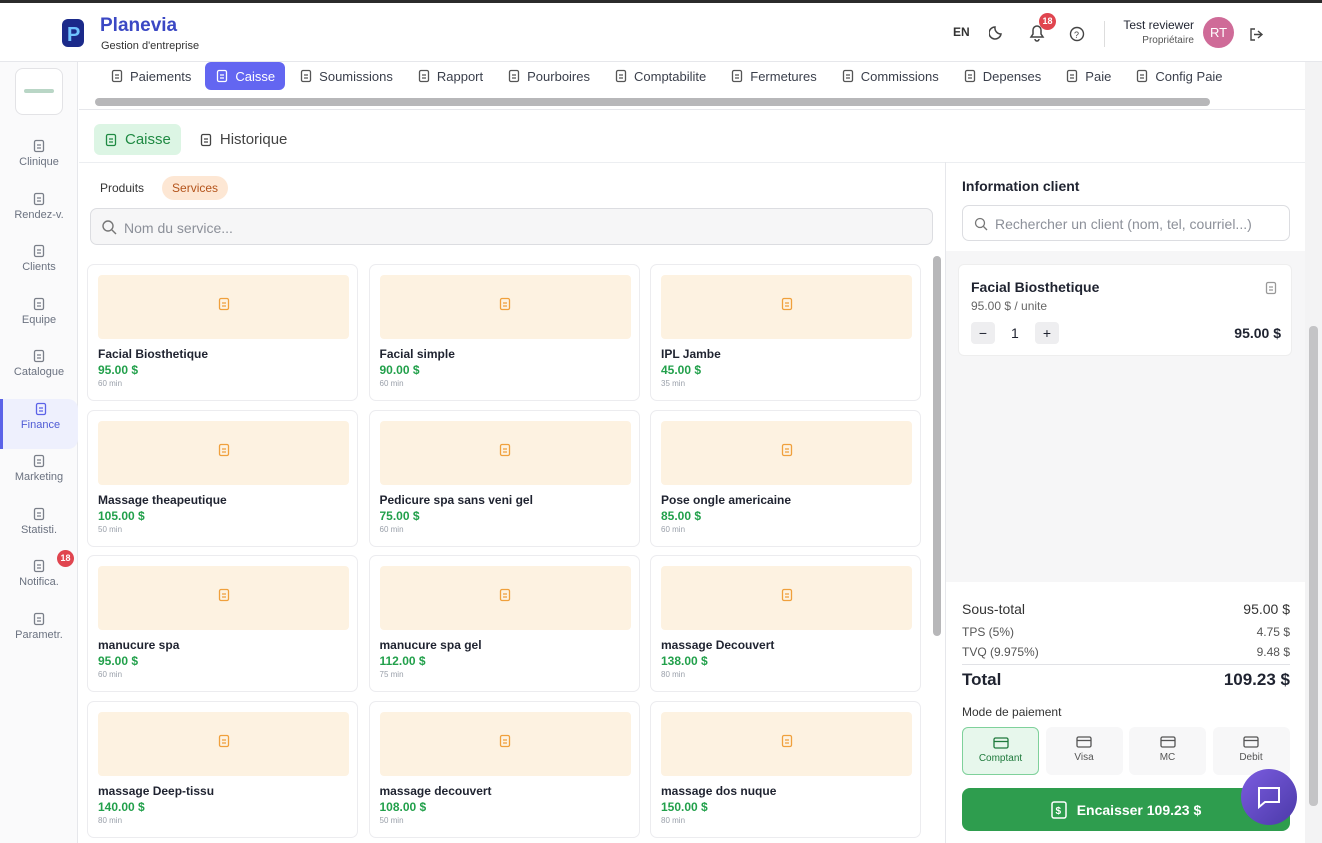 This screenshot has height=843, width=1322. I want to click on service-card: Pose ongle americaine 85.00 $60 min, so click(785, 478).